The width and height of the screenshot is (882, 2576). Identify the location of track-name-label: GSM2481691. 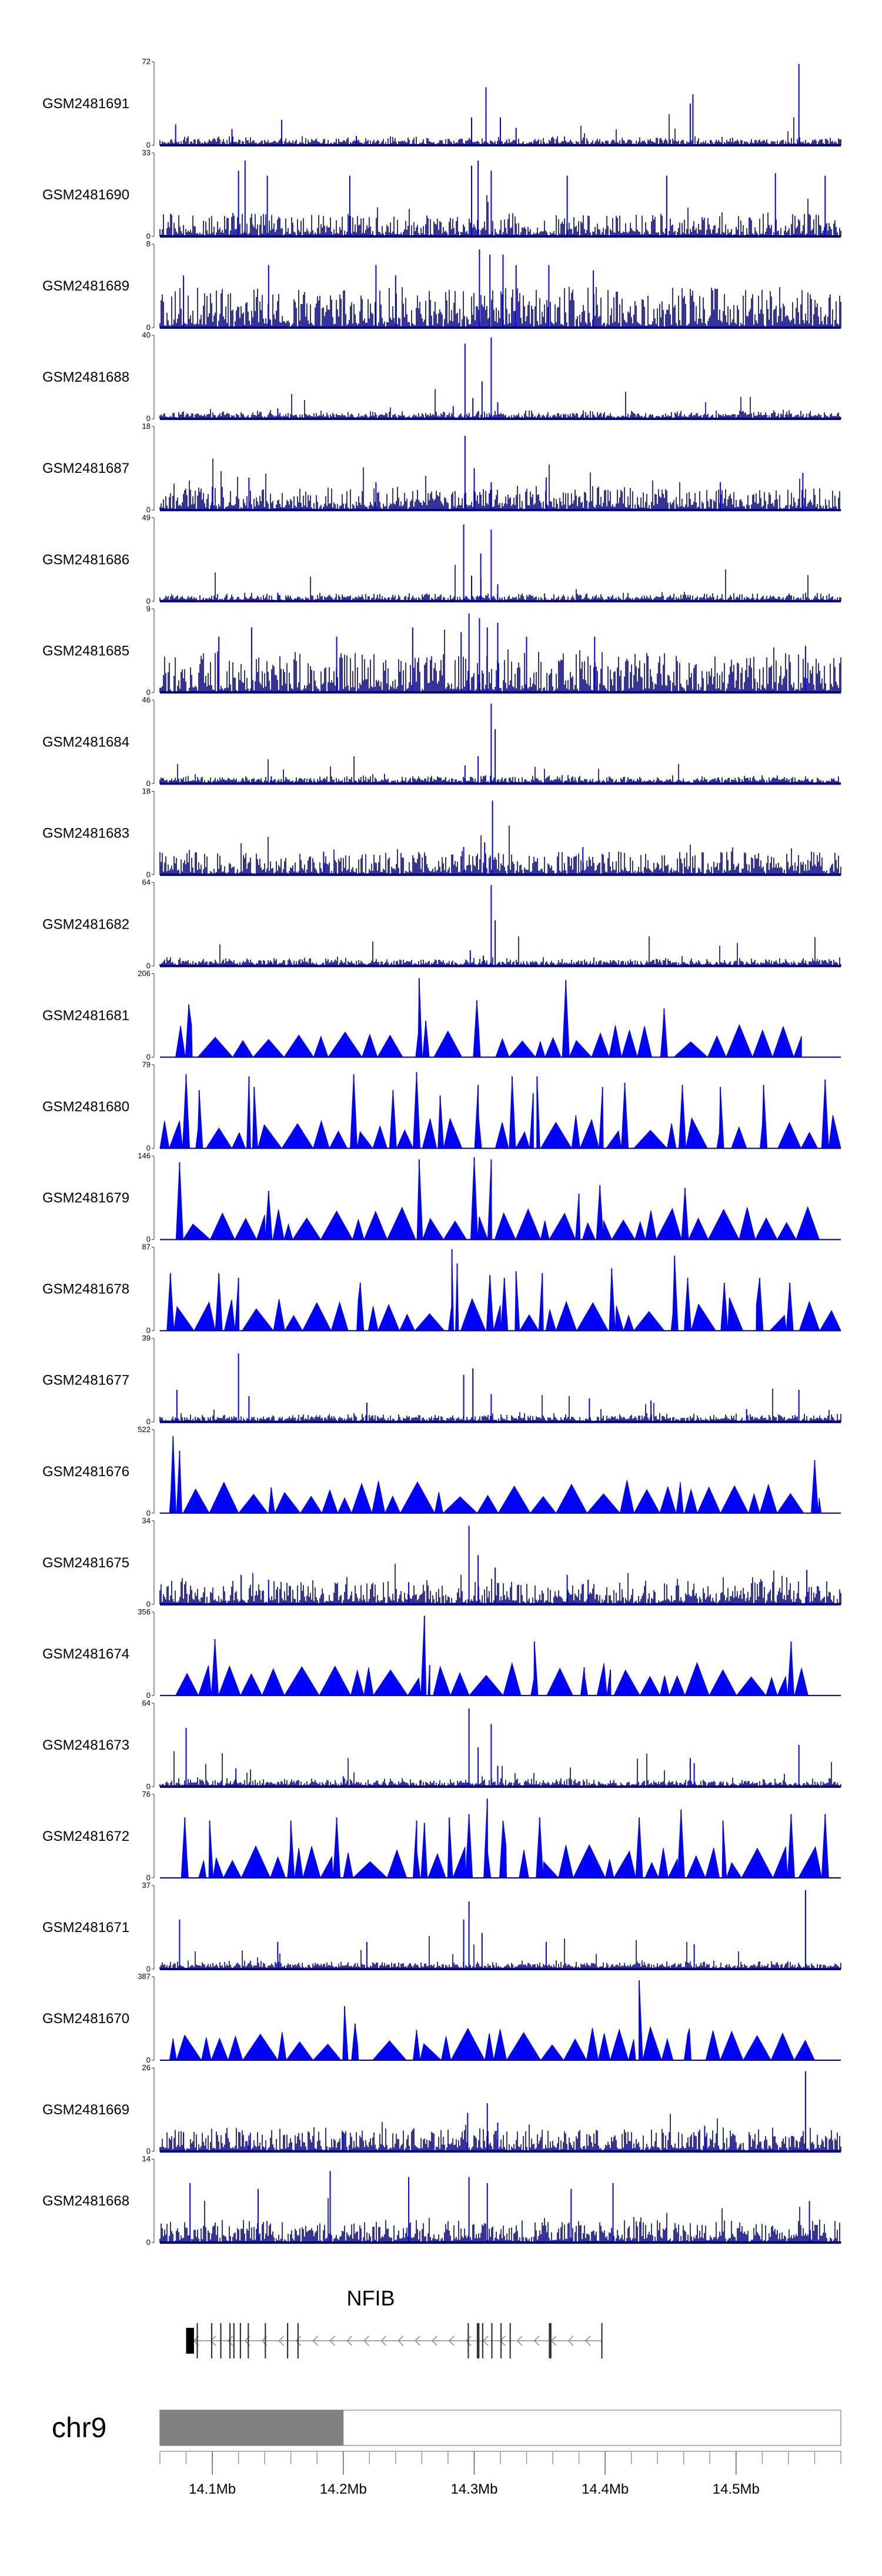
(85, 104).